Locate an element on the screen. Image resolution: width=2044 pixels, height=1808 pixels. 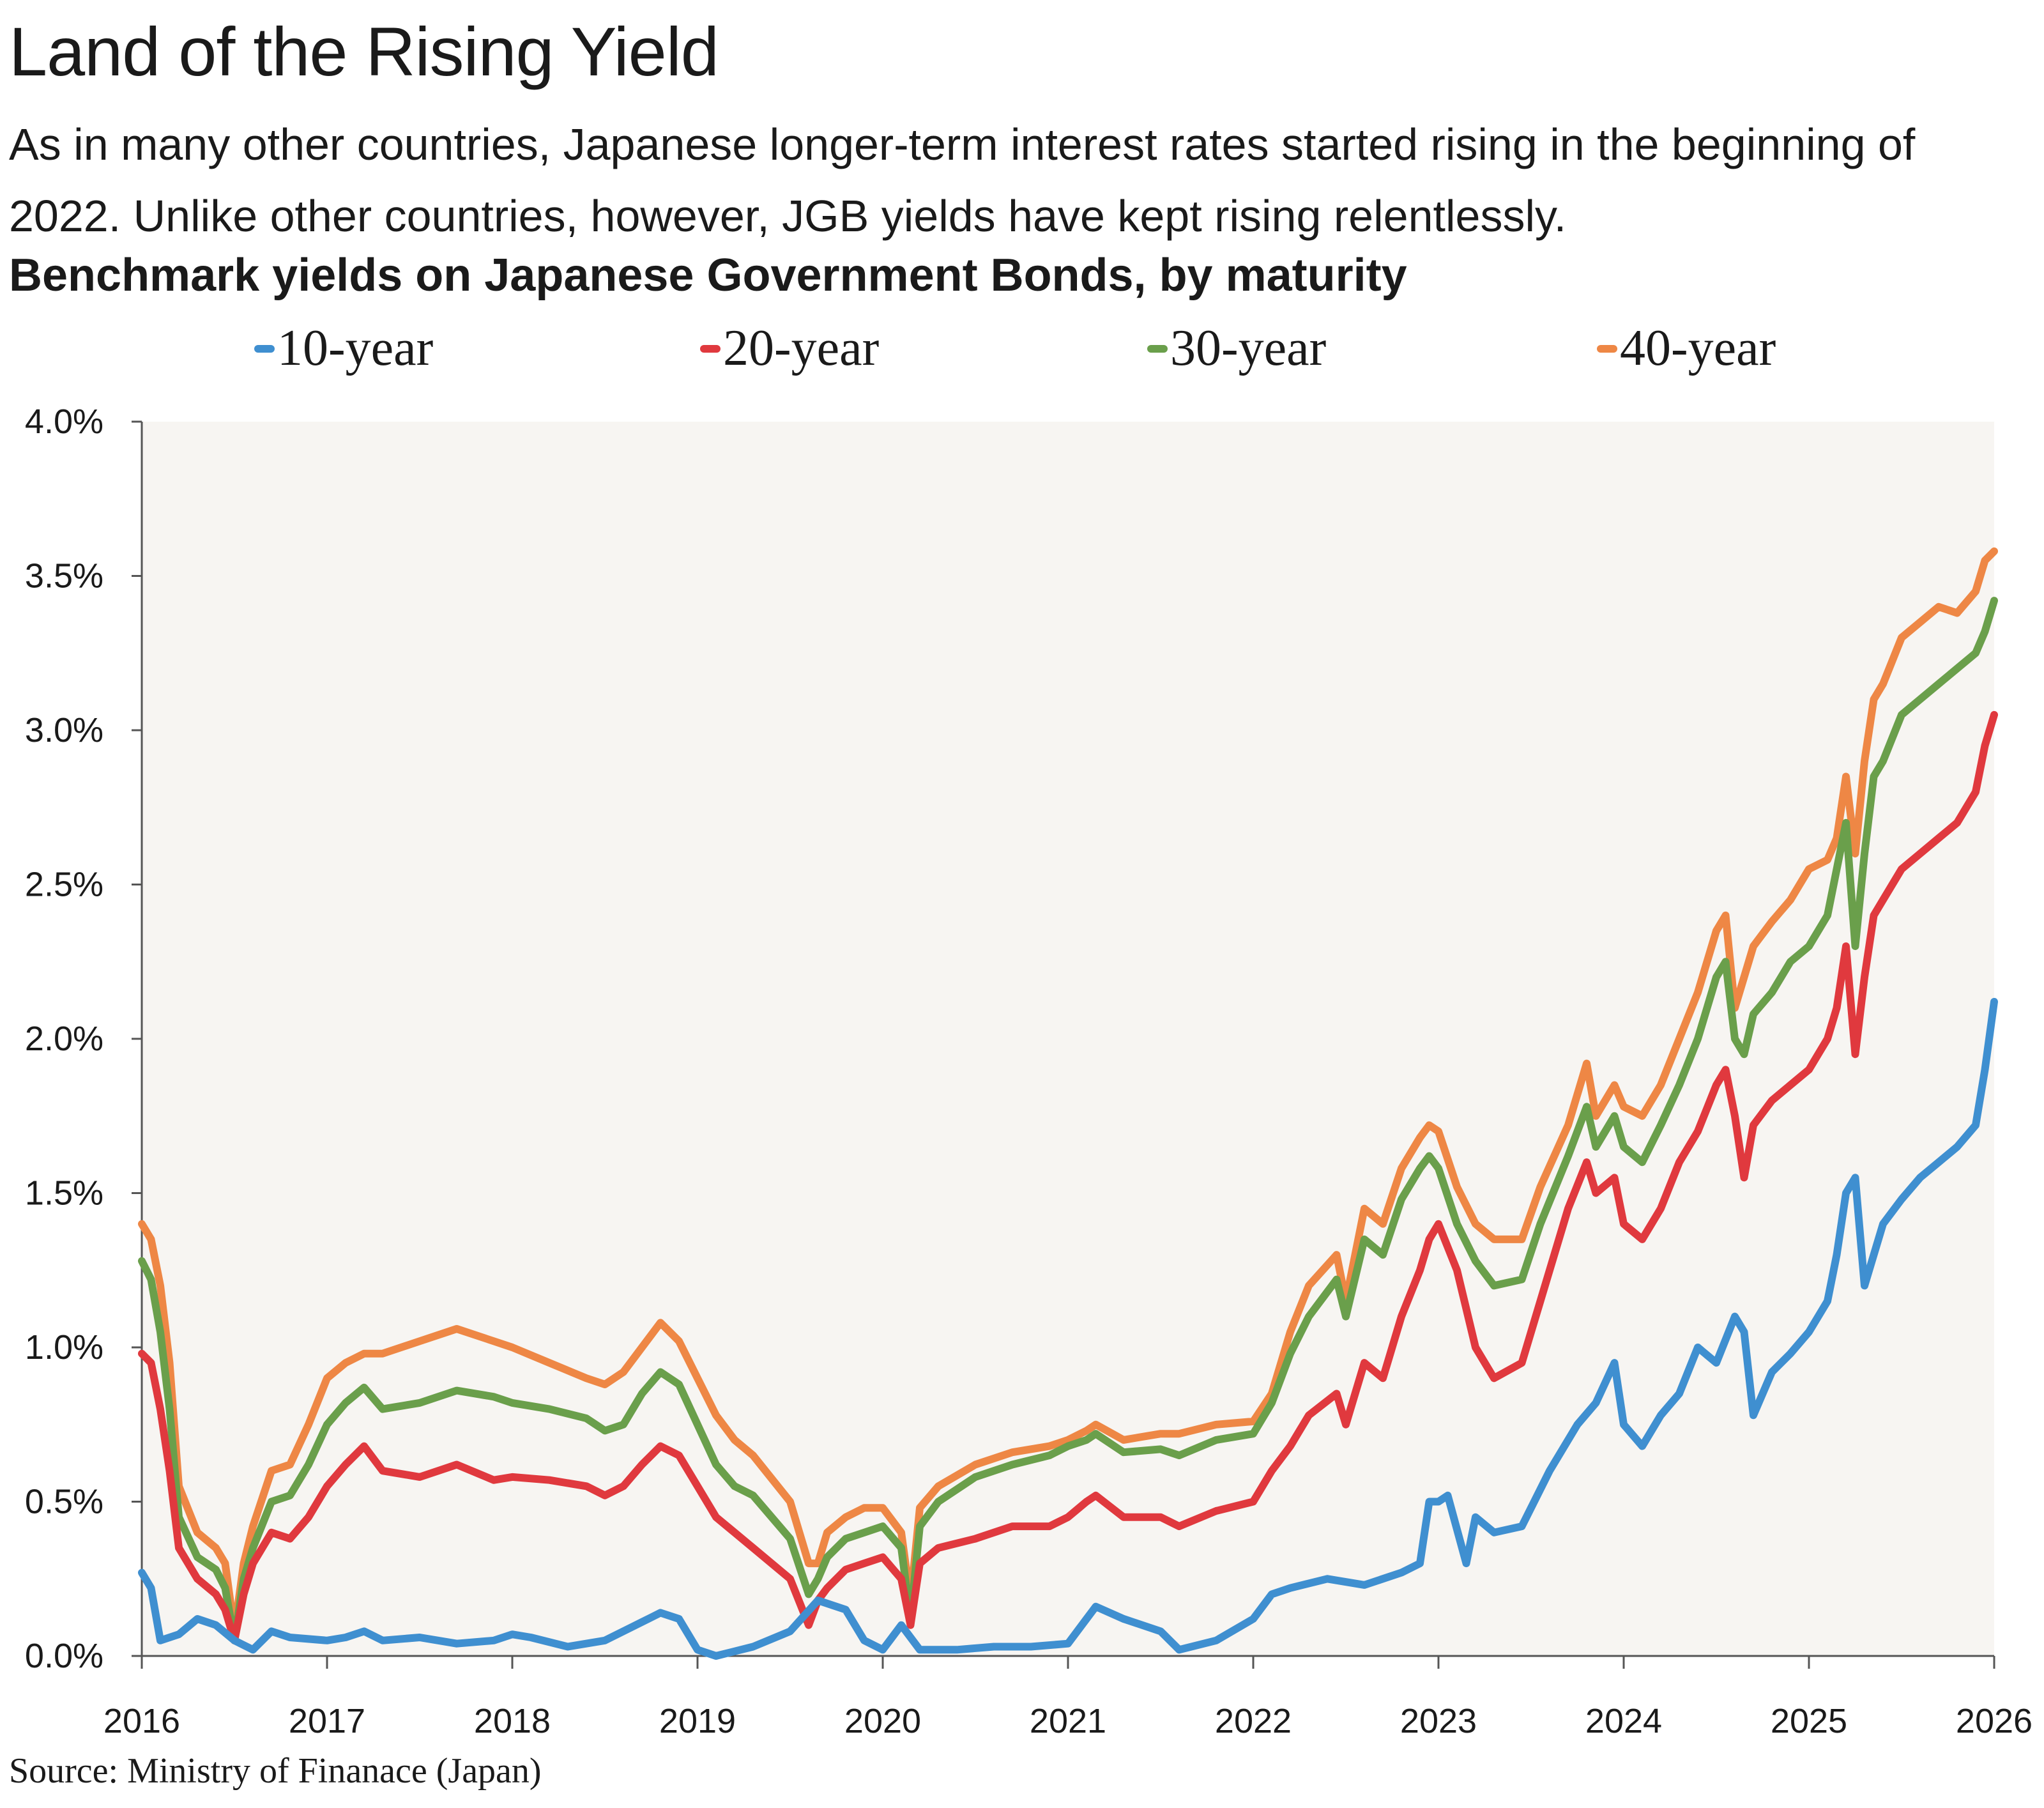
x-tick-label: 2025 is located at coordinates (1809, 1721).